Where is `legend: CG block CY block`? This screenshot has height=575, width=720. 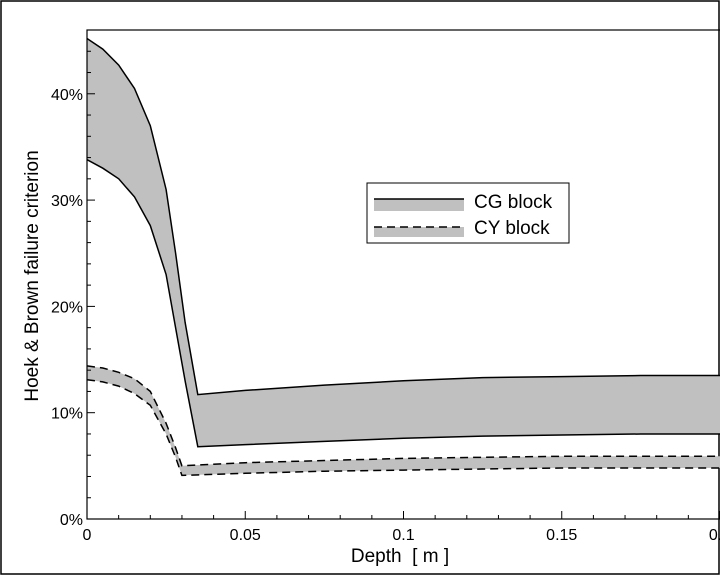
legend: CG block CY block is located at coordinates (468, 213).